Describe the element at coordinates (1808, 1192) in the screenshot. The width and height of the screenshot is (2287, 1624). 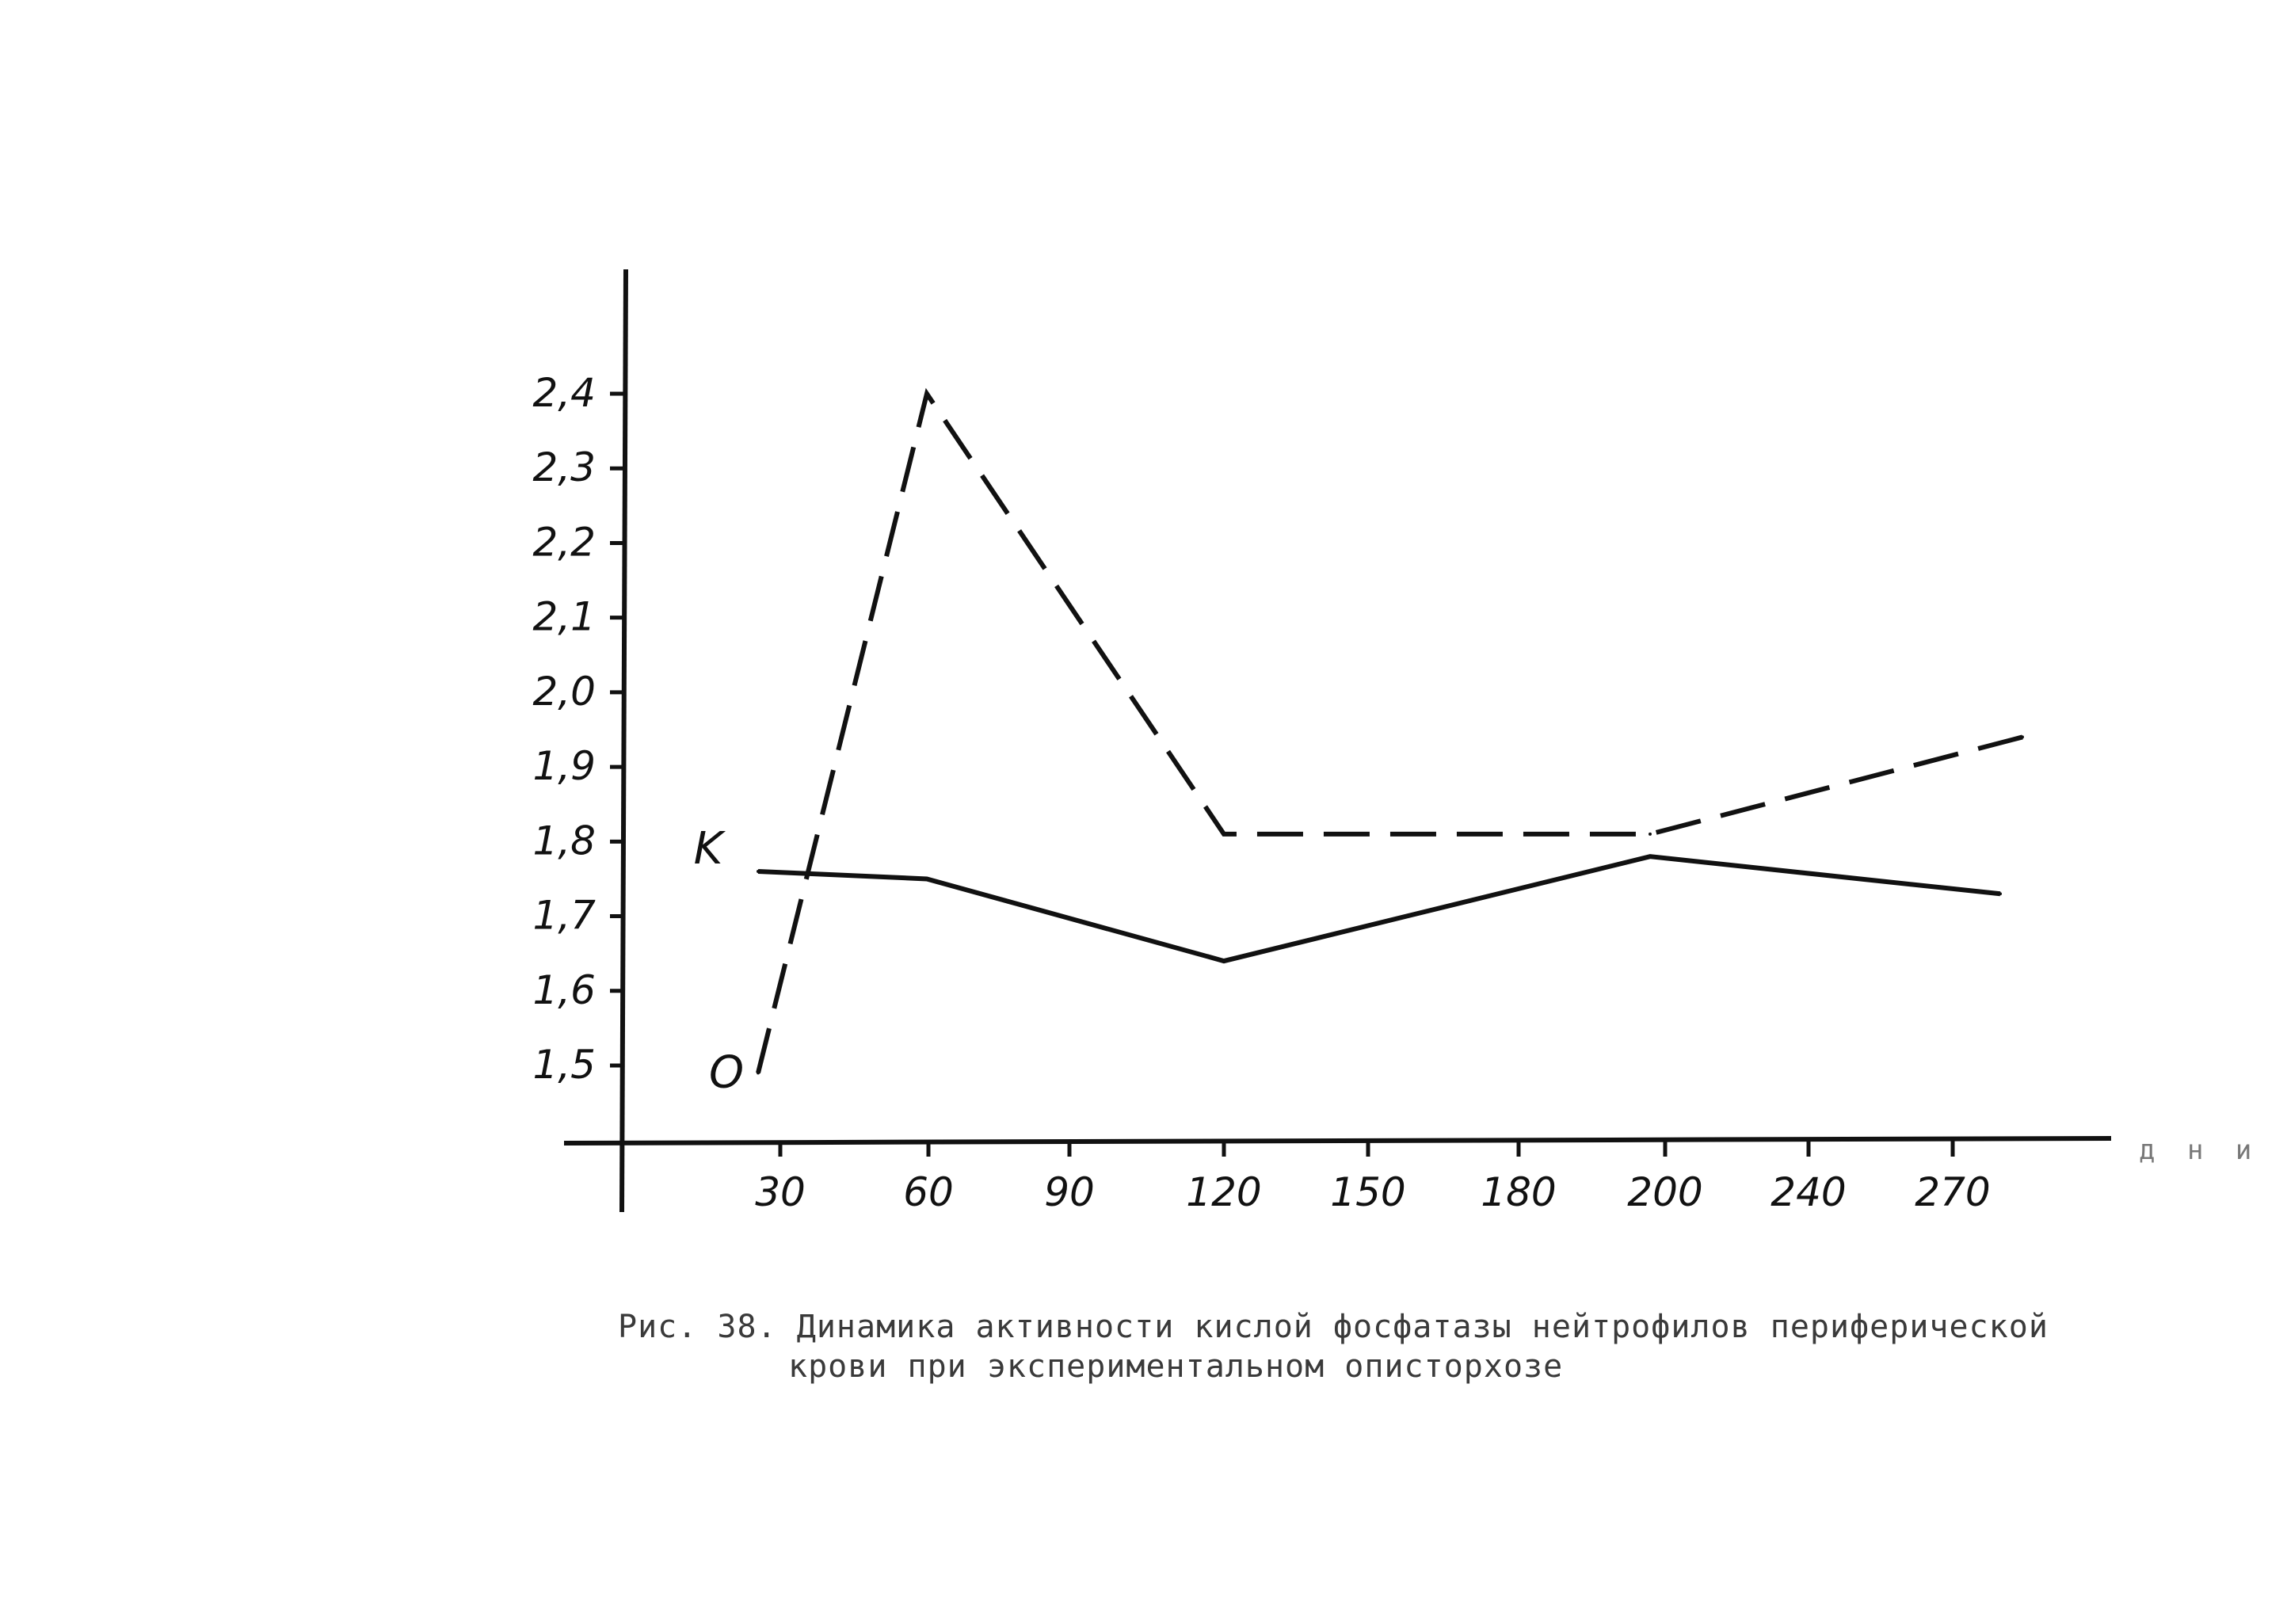
I see `x-tick-label: 240` at that location.